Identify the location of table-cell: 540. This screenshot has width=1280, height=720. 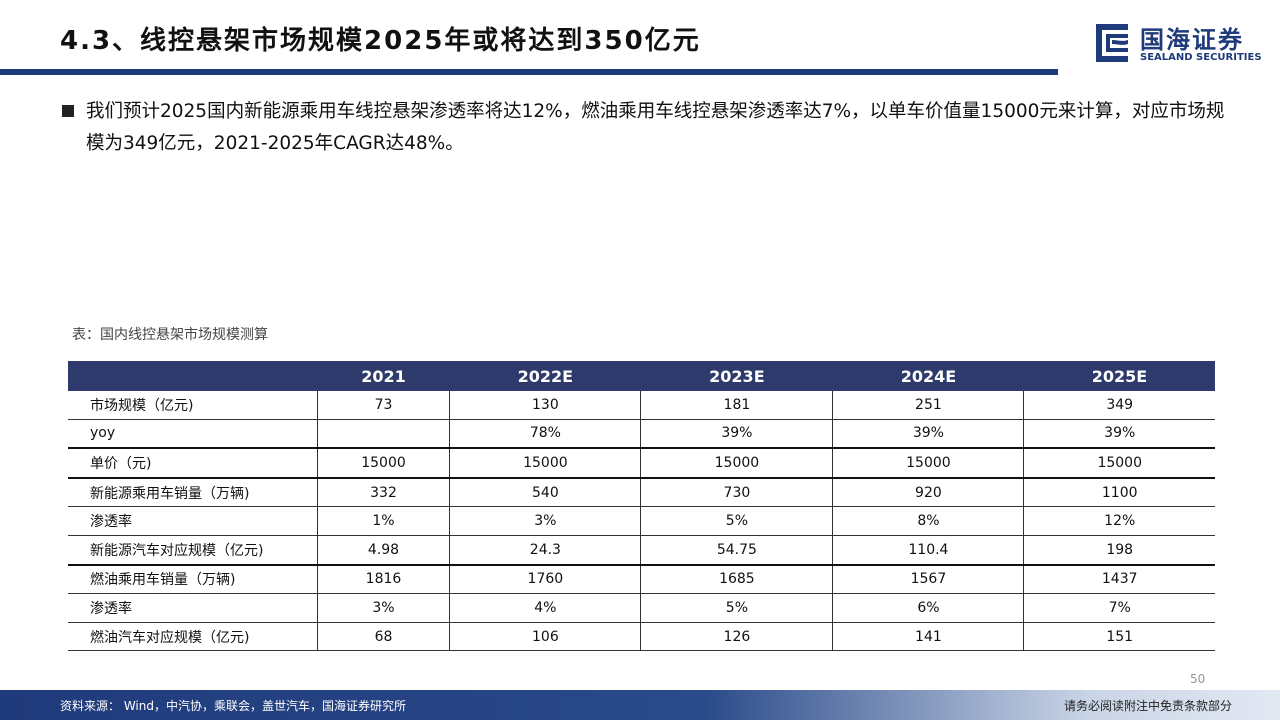
(545, 492).